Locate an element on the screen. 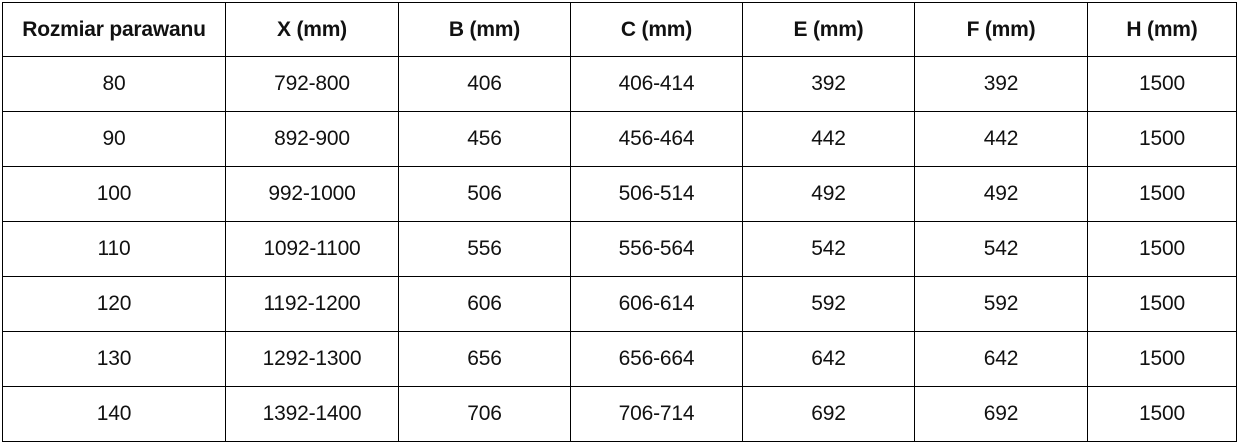  cell-f: 642 is located at coordinates (1001, 359).